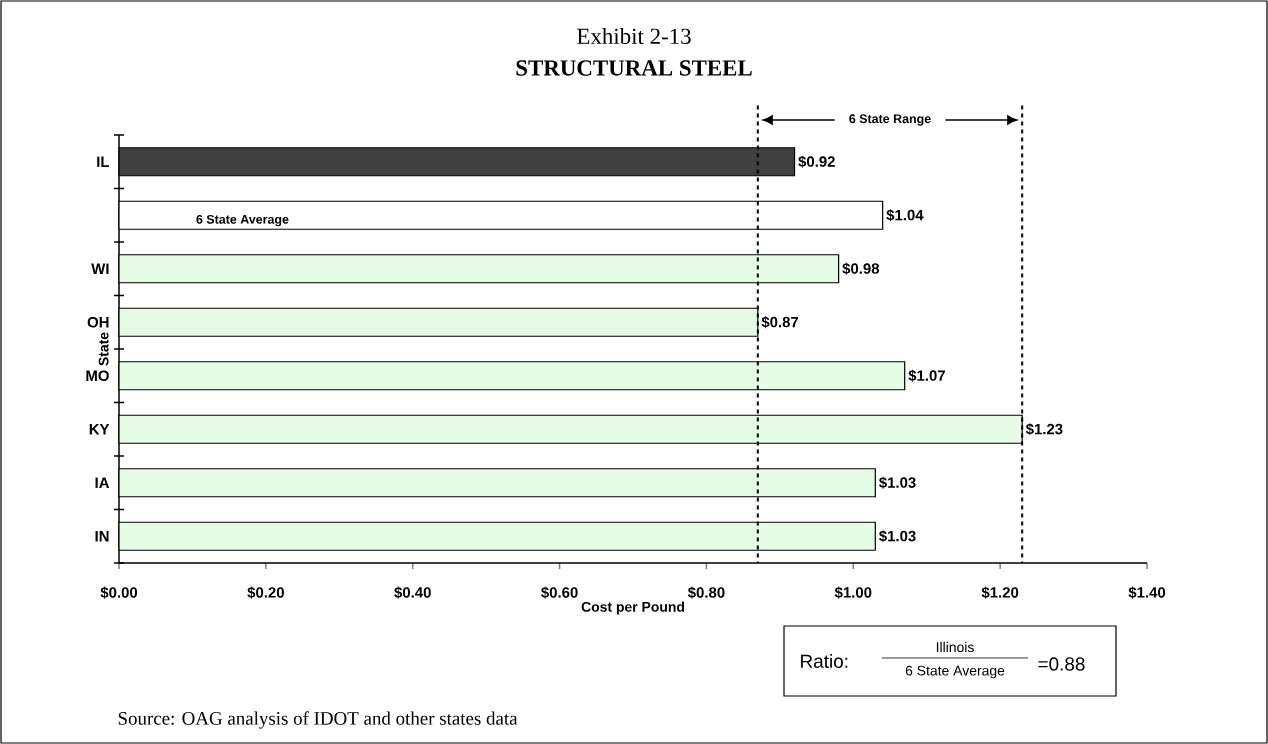  Describe the element at coordinates (103, 349) in the screenshot. I see `y-axis-title: State` at that location.